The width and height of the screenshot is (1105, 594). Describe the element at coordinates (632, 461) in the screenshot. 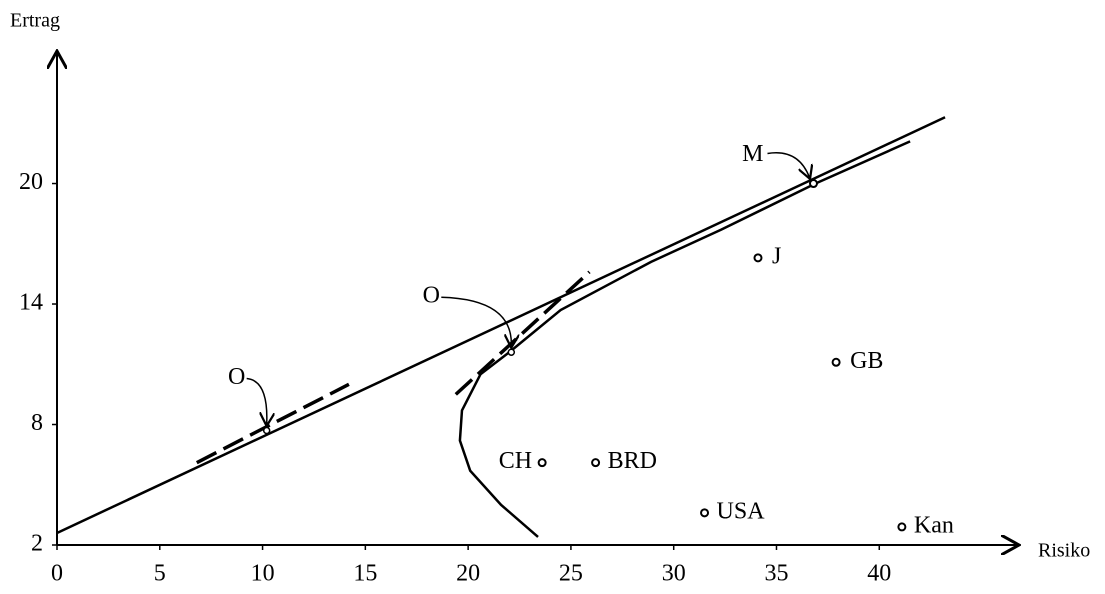

I see `point-label: BRD` at that location.